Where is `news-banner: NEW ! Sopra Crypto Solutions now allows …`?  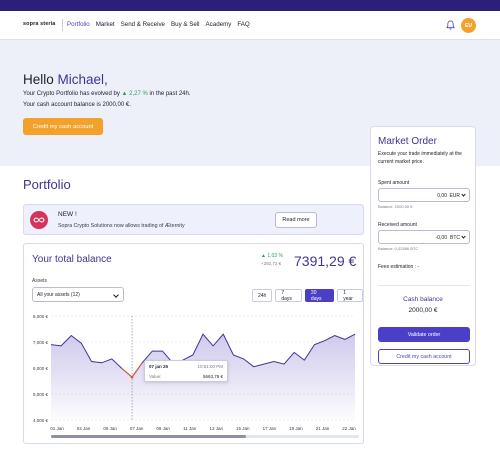
news-banner: NEW ! Sopra Crypto Solutions now allows … is located at coordinates (193, 219).